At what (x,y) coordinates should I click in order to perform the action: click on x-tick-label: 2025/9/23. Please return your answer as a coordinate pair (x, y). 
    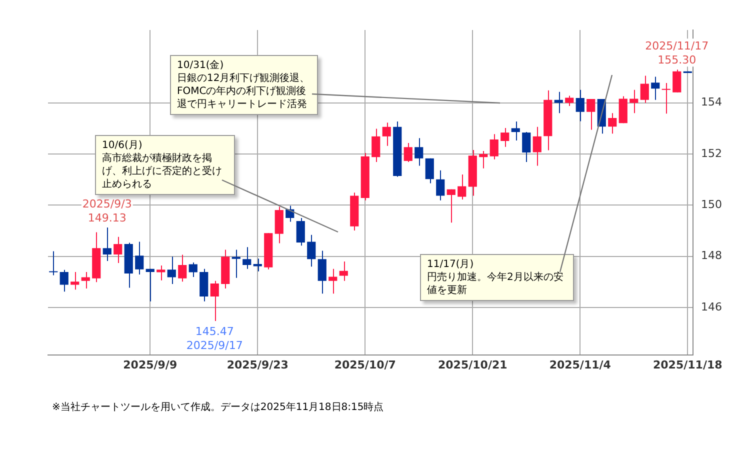
    Looking at the image, I should click on (257, 365).